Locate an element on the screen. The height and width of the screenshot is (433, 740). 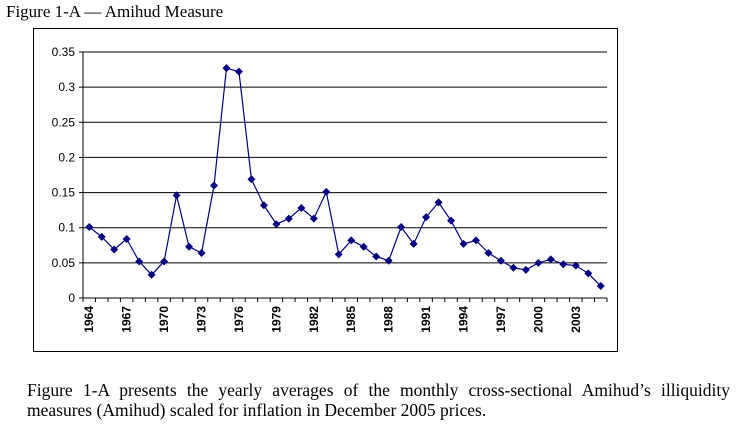
figure-title: Figure 1-A — Amihud Measure is located at coordinates (115, 11).